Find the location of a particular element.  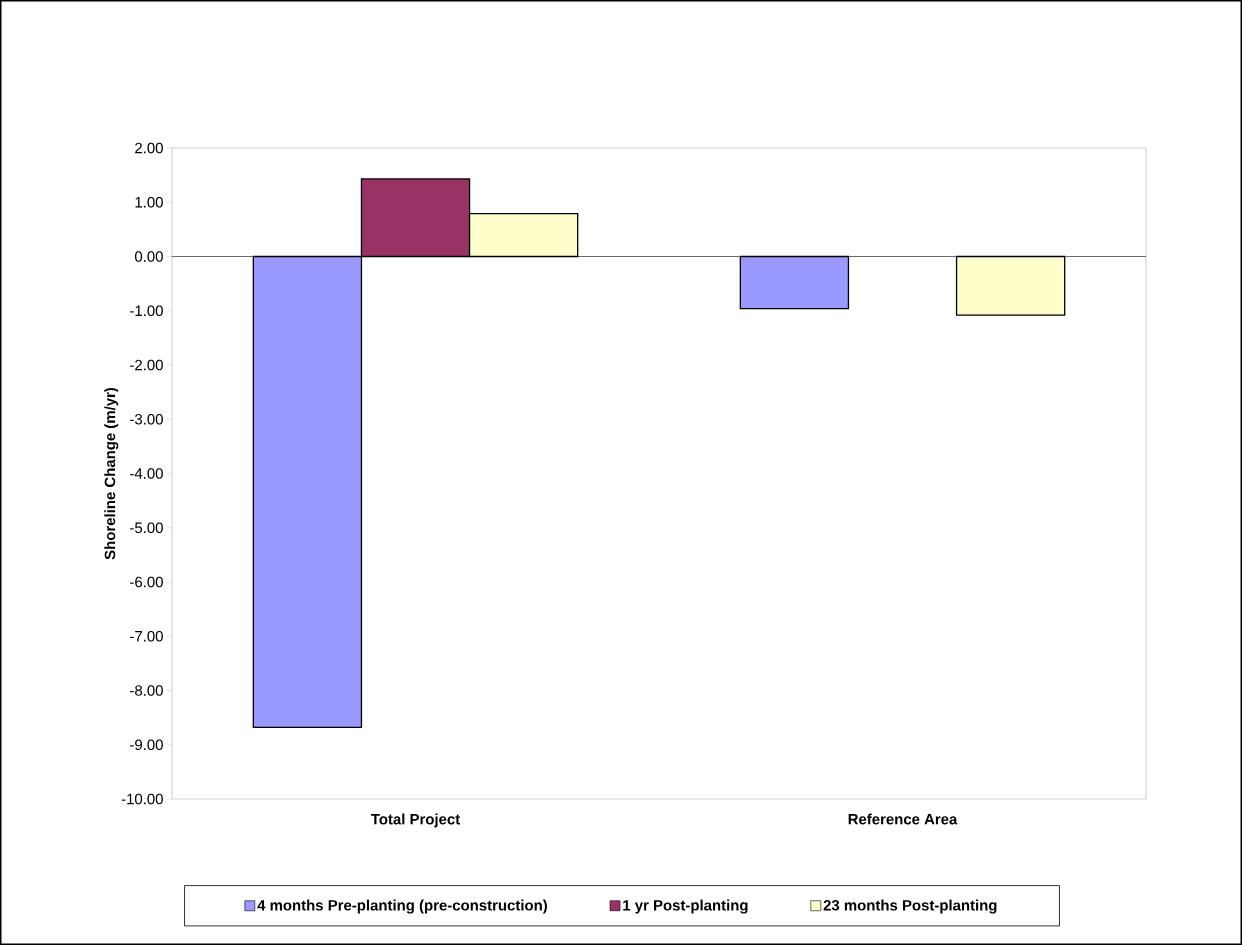

y-tick-label: -2.00 is located at coordinates (146, 365).